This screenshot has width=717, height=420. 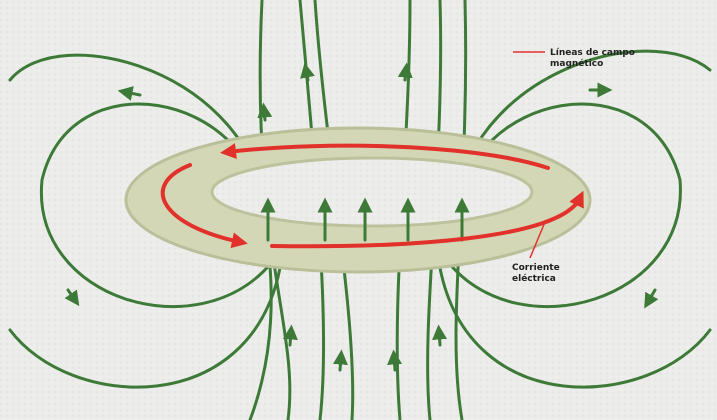 What do you see at coordinates (372, 196) in the screenshot?
I see `current-arrows` at bounding box center [372, 196].